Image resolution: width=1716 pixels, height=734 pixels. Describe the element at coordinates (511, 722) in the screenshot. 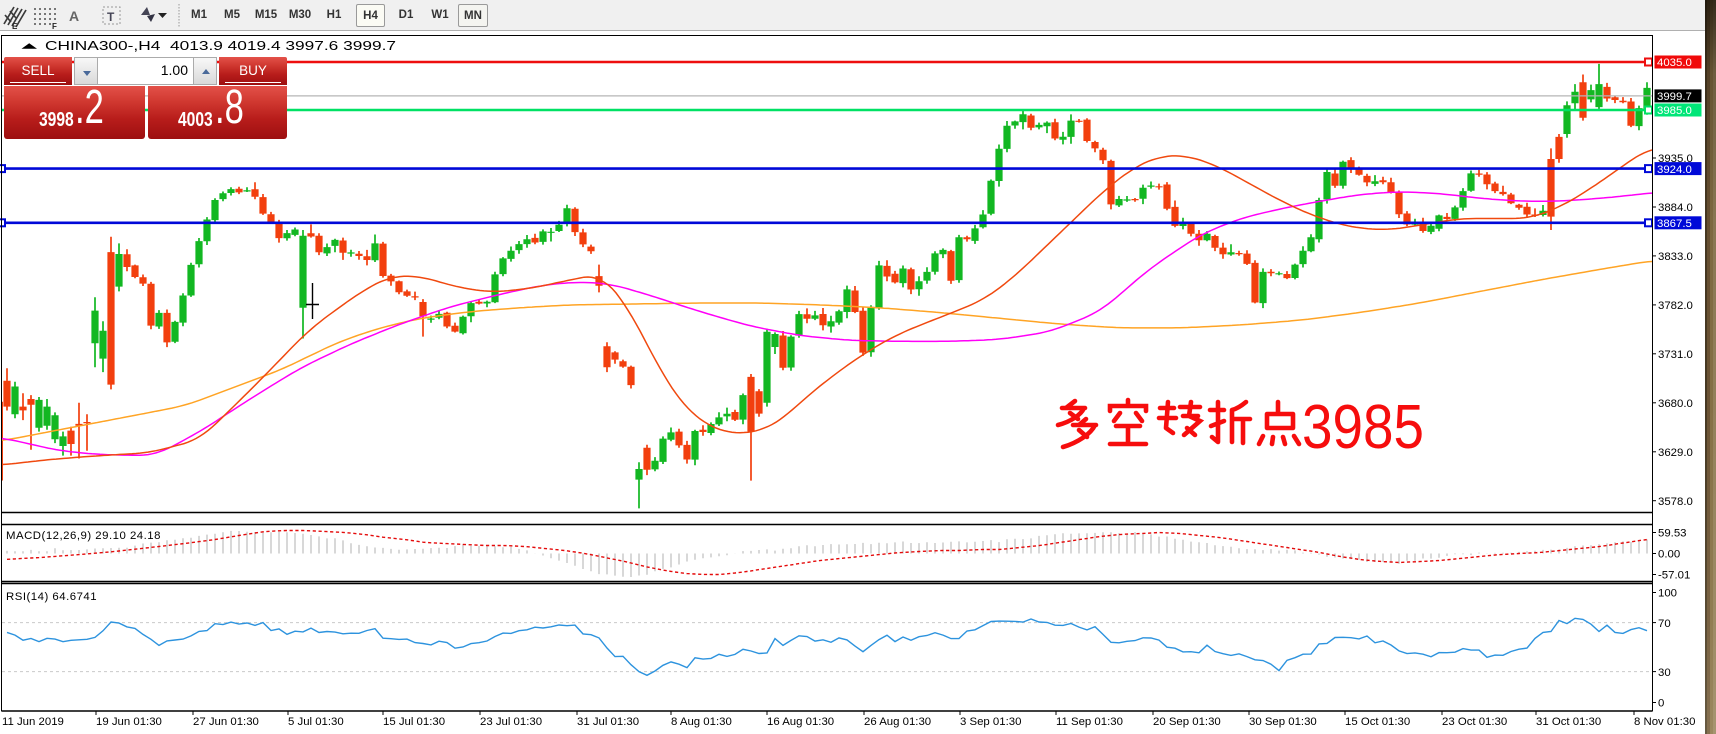

I see `svg-text: 23 Jul 01:30` at that location.